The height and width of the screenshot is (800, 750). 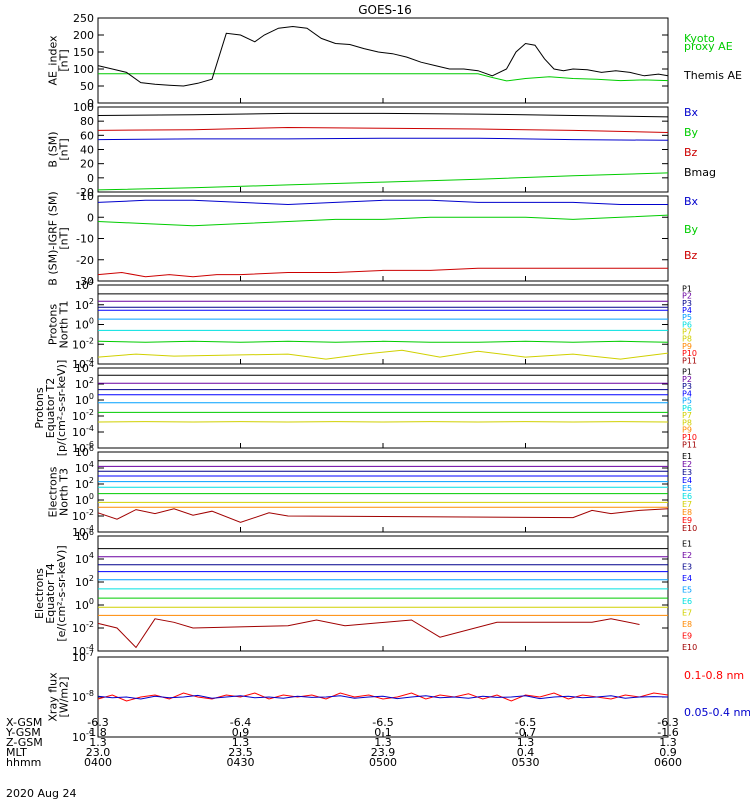 I want to click on y-tick-label: 10⁻⁹, so click(x=83, y=736).